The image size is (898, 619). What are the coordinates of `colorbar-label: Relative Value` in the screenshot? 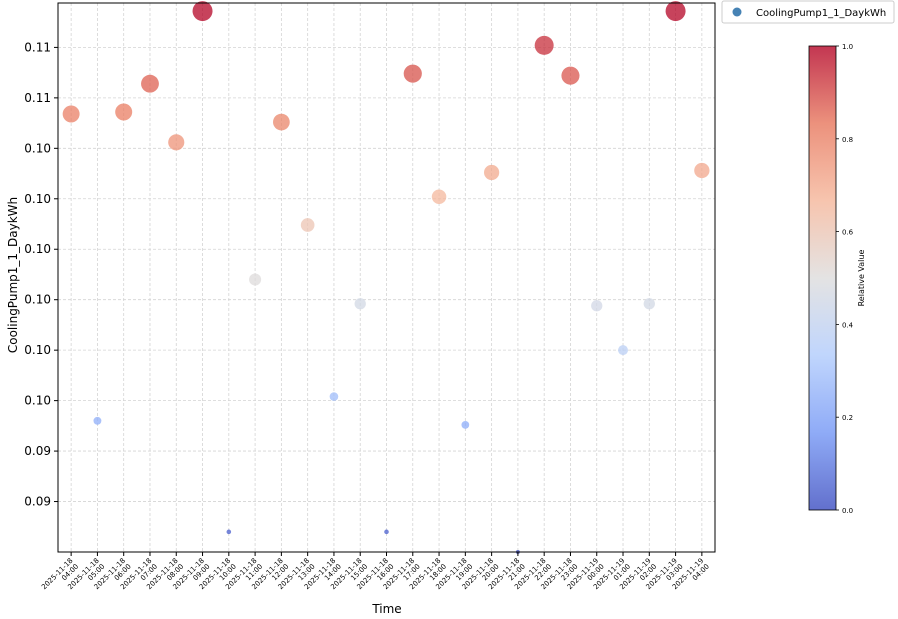 It's located at (861, 278).